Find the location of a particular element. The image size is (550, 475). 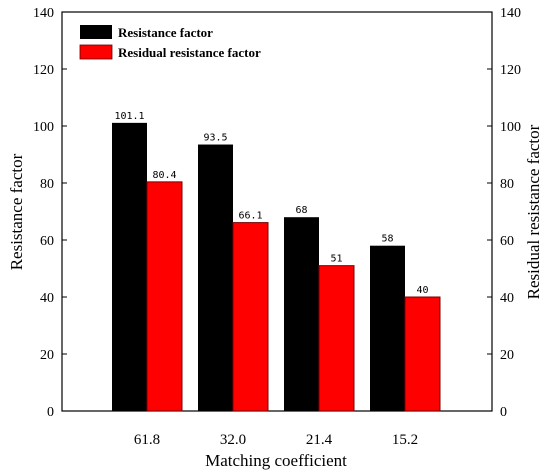

bar-label-residual-3: 40 is located at coordinates (422, 290).